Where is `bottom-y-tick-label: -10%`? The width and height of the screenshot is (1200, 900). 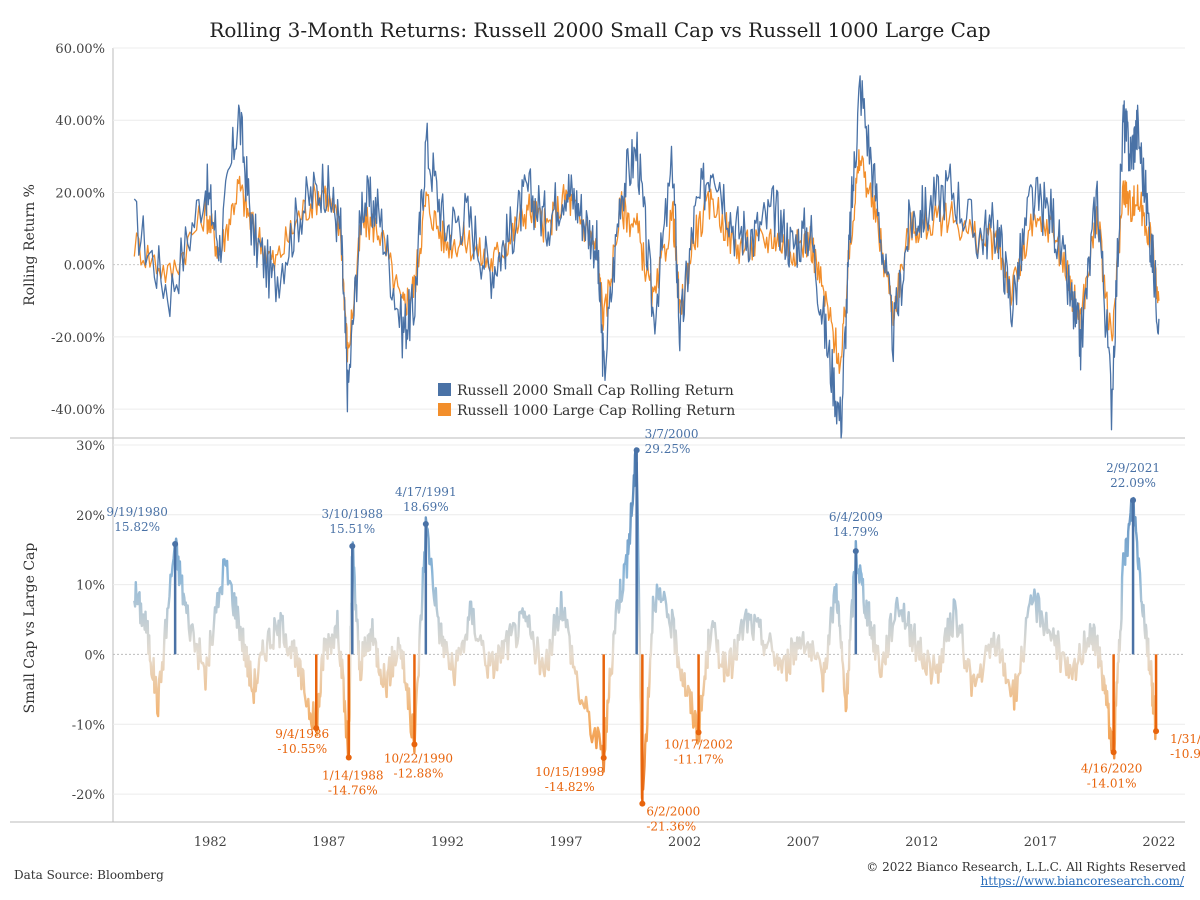
bottom-y-tick-label: -10% is located at coordinates (88, 725).